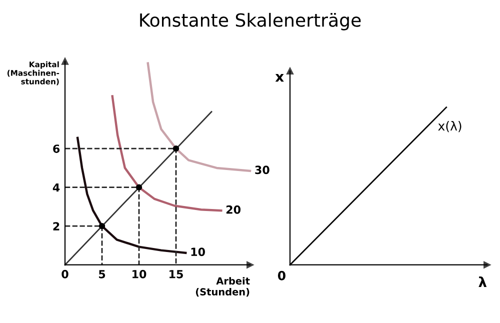 The height and width of the screenshot is (323, 500). I want to click on chart-title: Konstante Skalenerträge, so click(250, 21).